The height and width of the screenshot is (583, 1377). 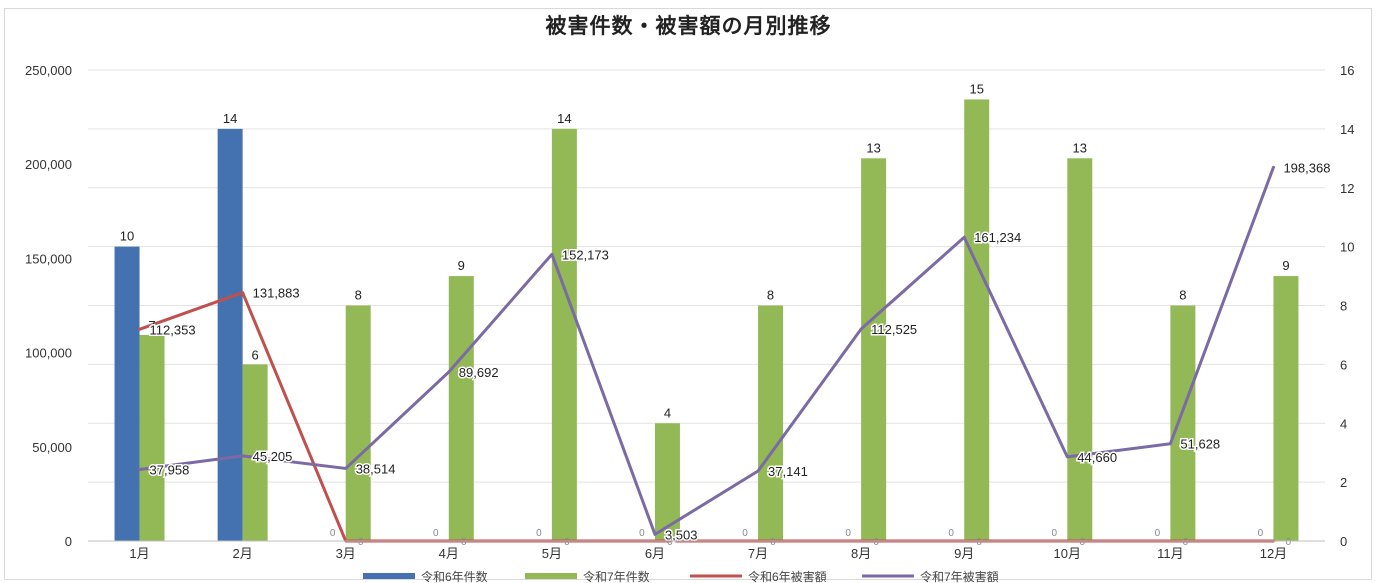 What do you see at coordinates (1306, 167) in the screenshot?
I see `line-data-label: 198,368` at bounding box center [1306, 167].